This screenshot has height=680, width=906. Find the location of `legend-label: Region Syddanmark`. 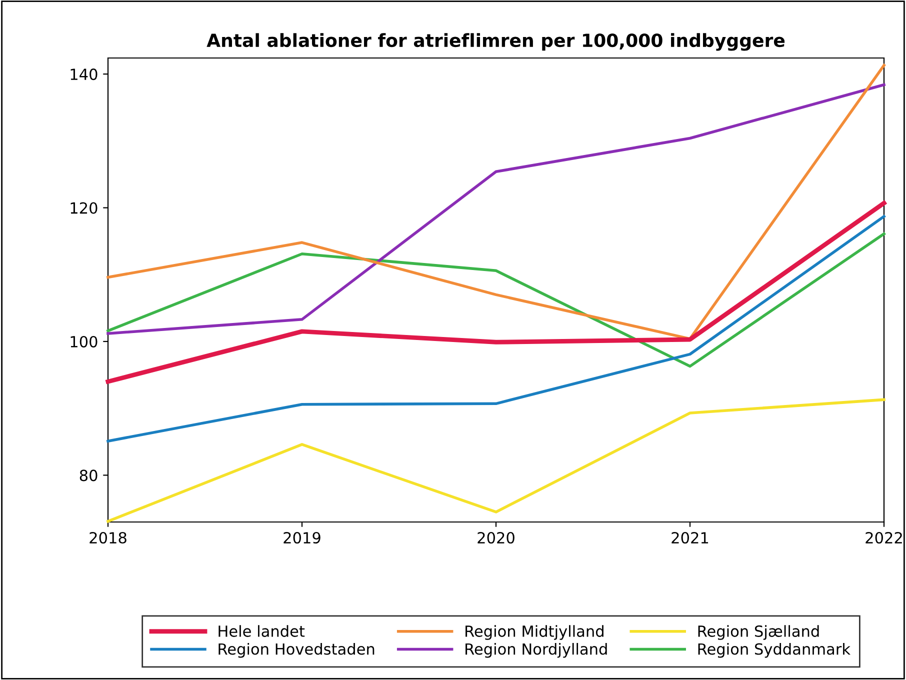

legend-label: Region Syddanmark is located at coordinates (774, 650).